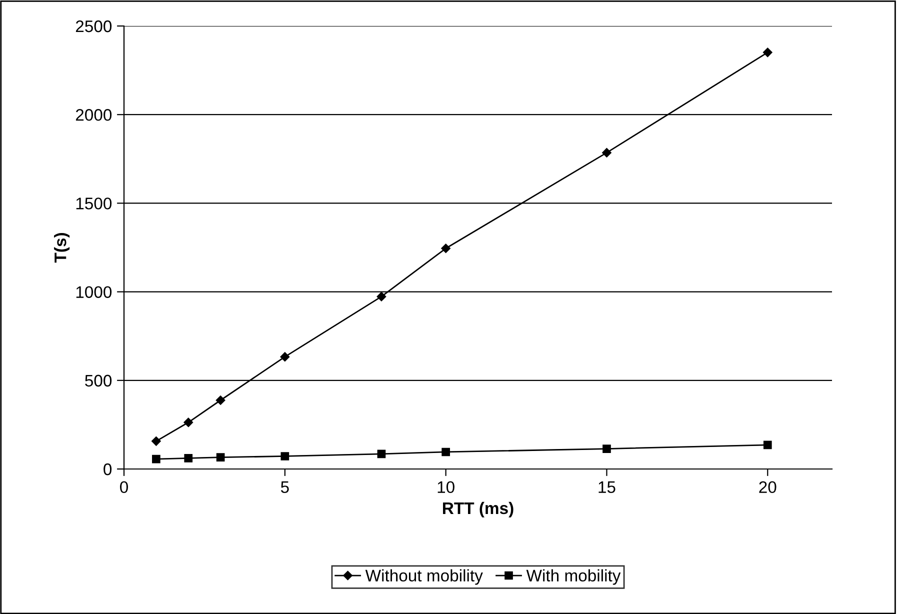  I want to click on x-tick-label: 20, so click(767, 487).